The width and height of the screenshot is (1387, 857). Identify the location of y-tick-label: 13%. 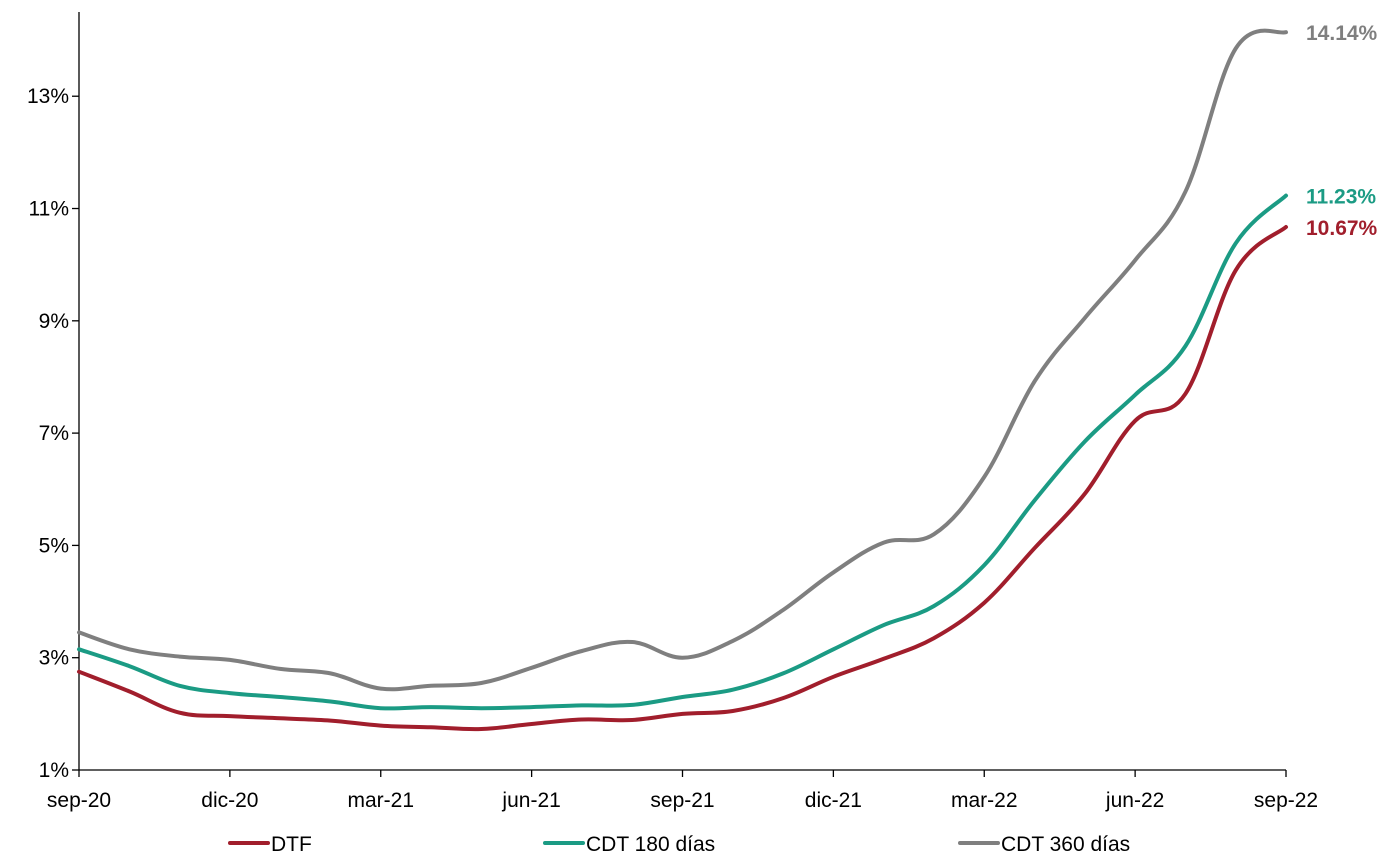
(48, 96).